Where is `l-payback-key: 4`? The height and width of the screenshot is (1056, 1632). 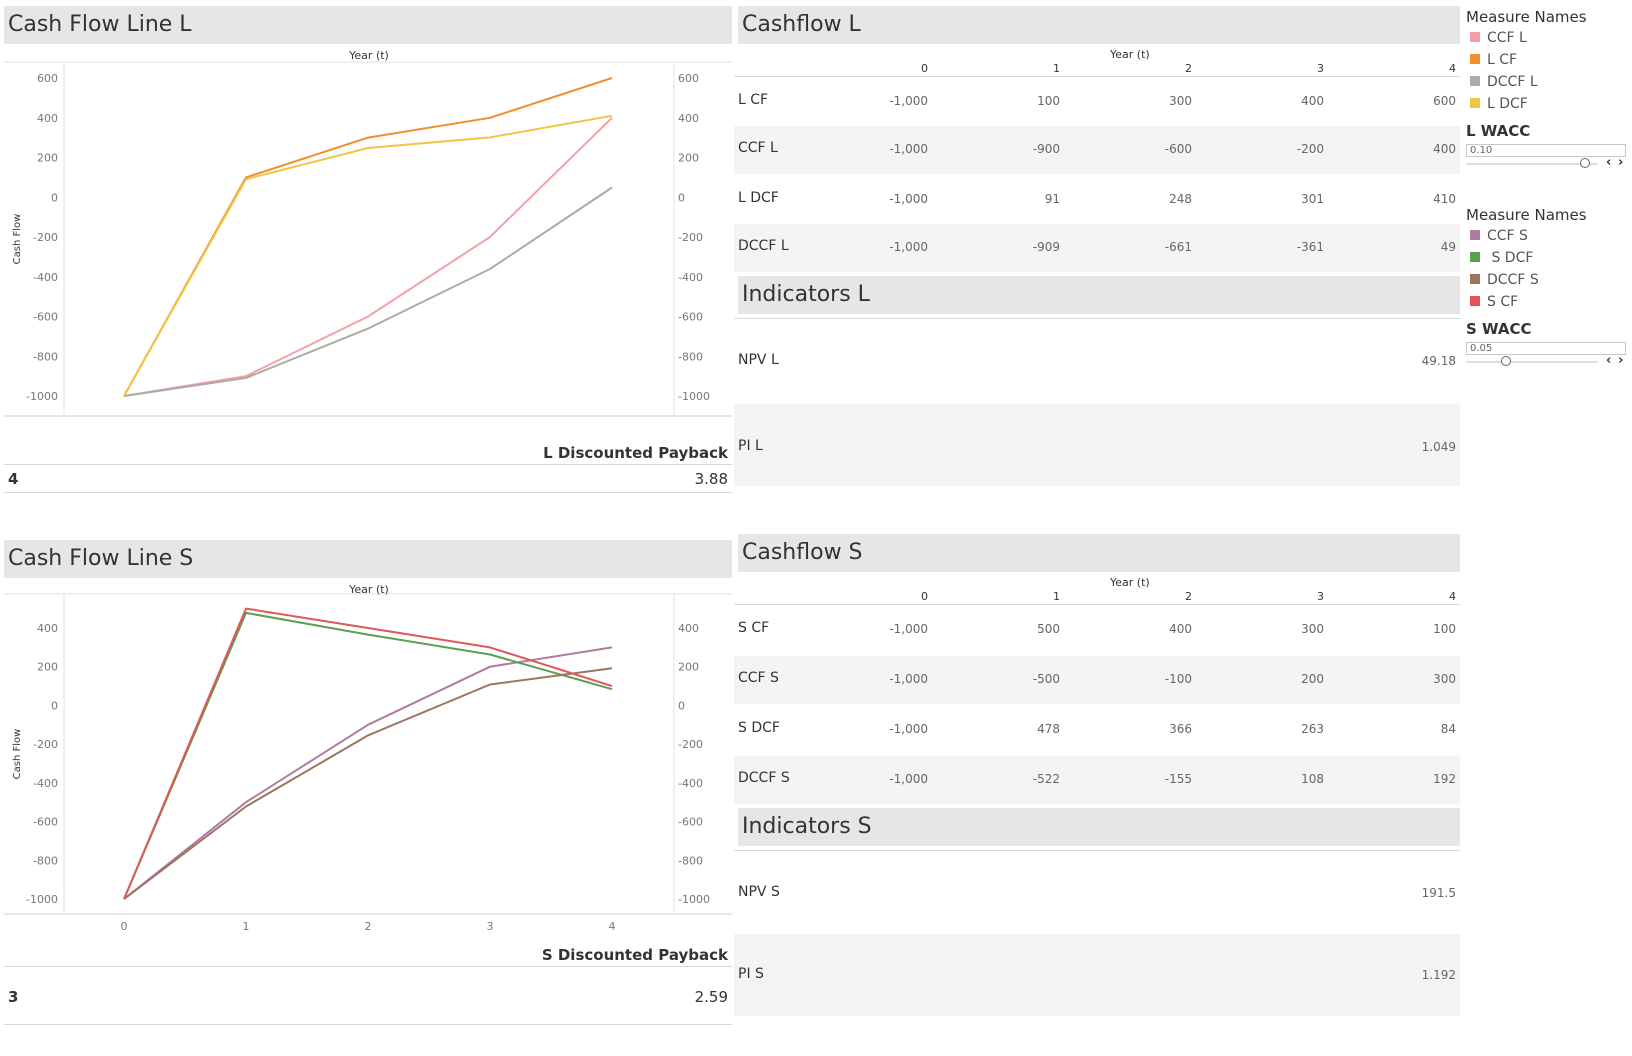
l-payback-key: 4 is located at coordinates (13, 479).